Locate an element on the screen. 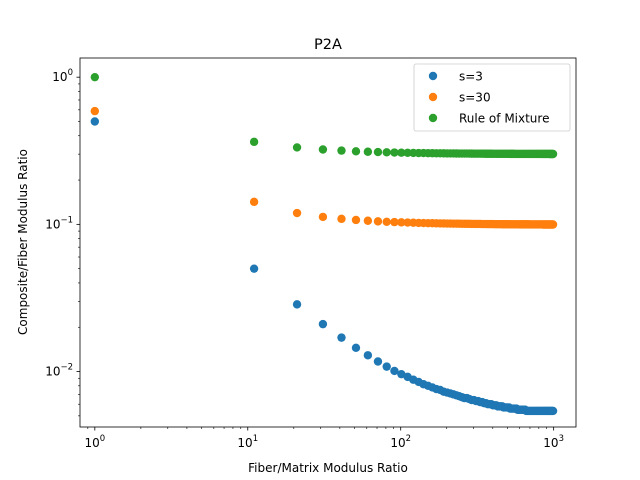  legend-label: s=30 is located at coordinates (475, 98).